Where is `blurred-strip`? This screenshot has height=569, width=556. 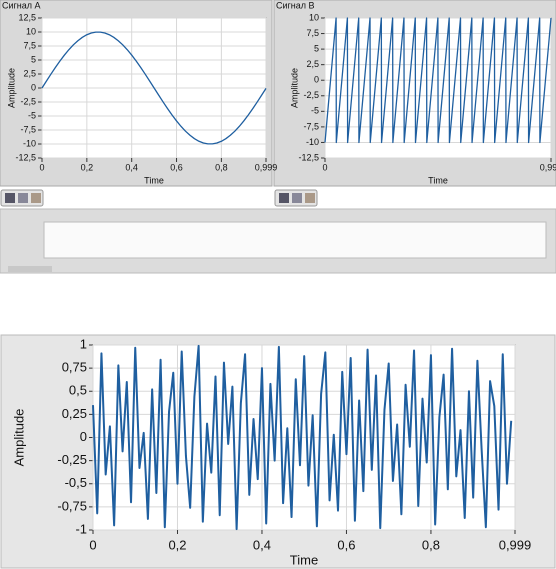
blurred-strip is located at coordinates (278, 241).